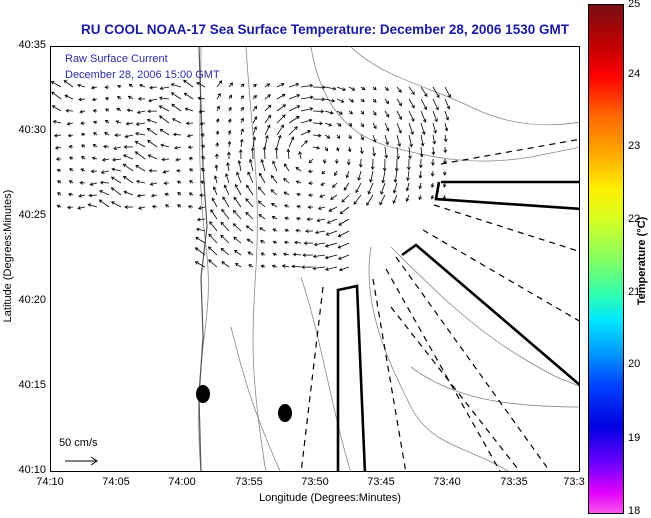 Image resolution: width=651 pixels, height=518 pixels. I want to click on ytick-label: 40:35, so click(32, 45).